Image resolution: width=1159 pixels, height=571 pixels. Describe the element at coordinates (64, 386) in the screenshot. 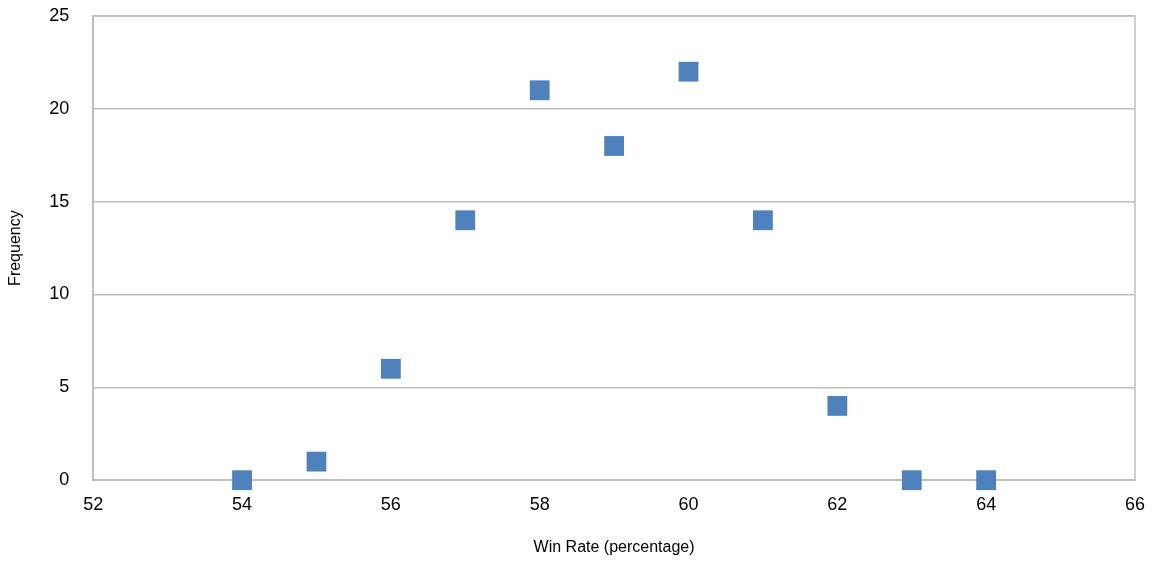

I see `y-tick-label: 5` at that location.